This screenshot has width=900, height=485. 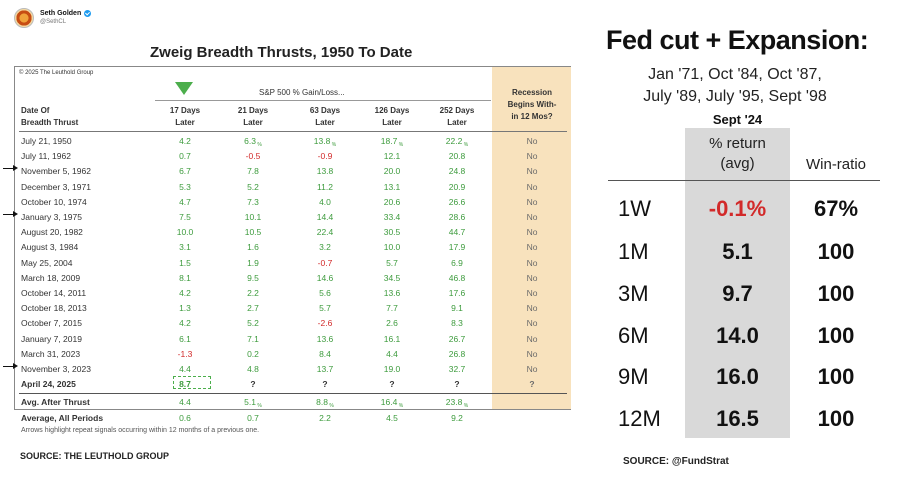 What do you see at coordinates (325, 417) in the screenshot?
I see `value-text: 2.2` at bounding box center [325, 417].